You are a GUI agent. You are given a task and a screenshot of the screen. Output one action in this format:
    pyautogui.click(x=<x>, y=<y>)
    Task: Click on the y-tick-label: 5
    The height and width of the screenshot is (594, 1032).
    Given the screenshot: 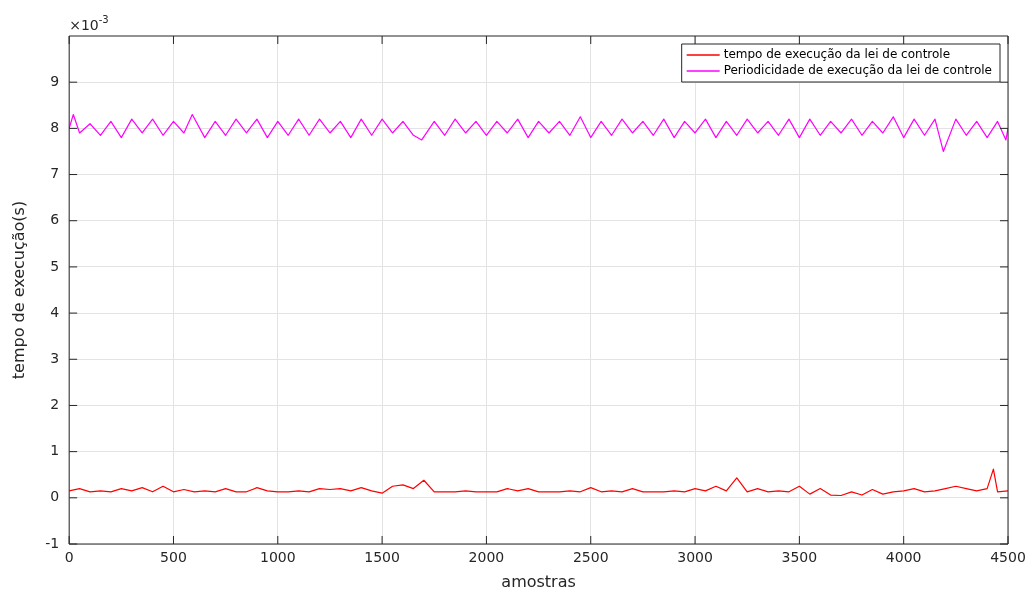 What is the action you would take?
    pyautogui.click(x=55, y=265)
    